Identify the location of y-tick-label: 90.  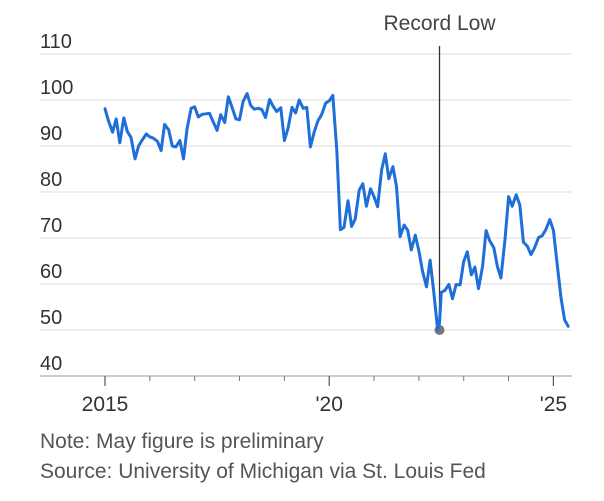
(51, 134).